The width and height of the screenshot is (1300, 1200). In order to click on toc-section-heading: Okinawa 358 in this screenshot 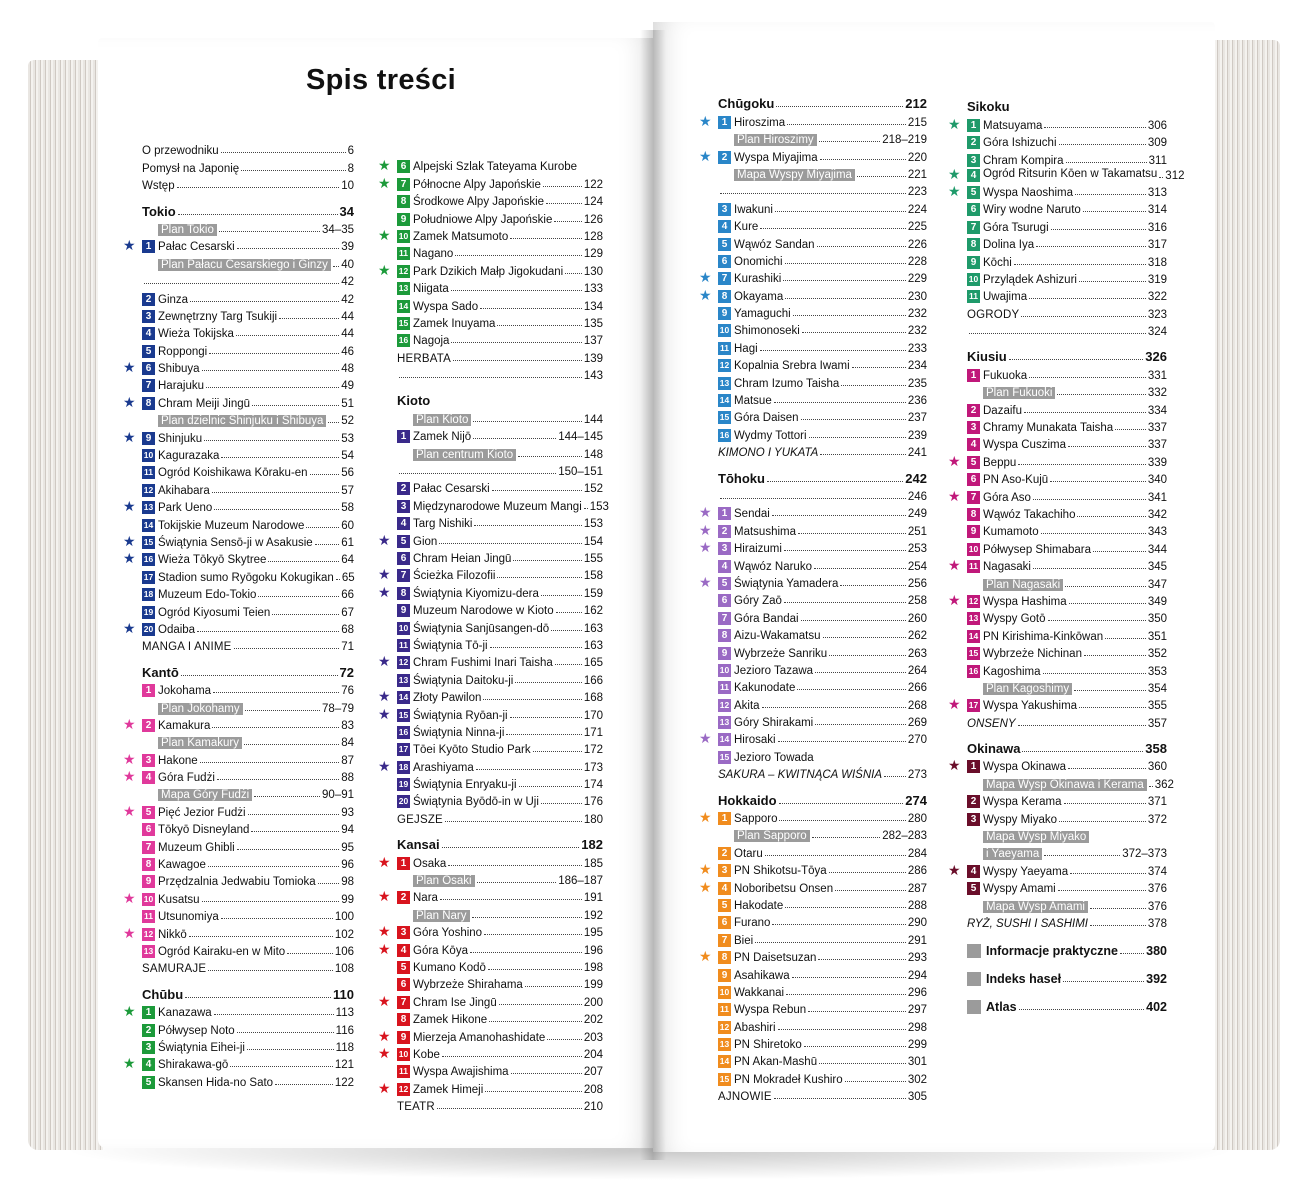, I will do `click(1067, 747)`.